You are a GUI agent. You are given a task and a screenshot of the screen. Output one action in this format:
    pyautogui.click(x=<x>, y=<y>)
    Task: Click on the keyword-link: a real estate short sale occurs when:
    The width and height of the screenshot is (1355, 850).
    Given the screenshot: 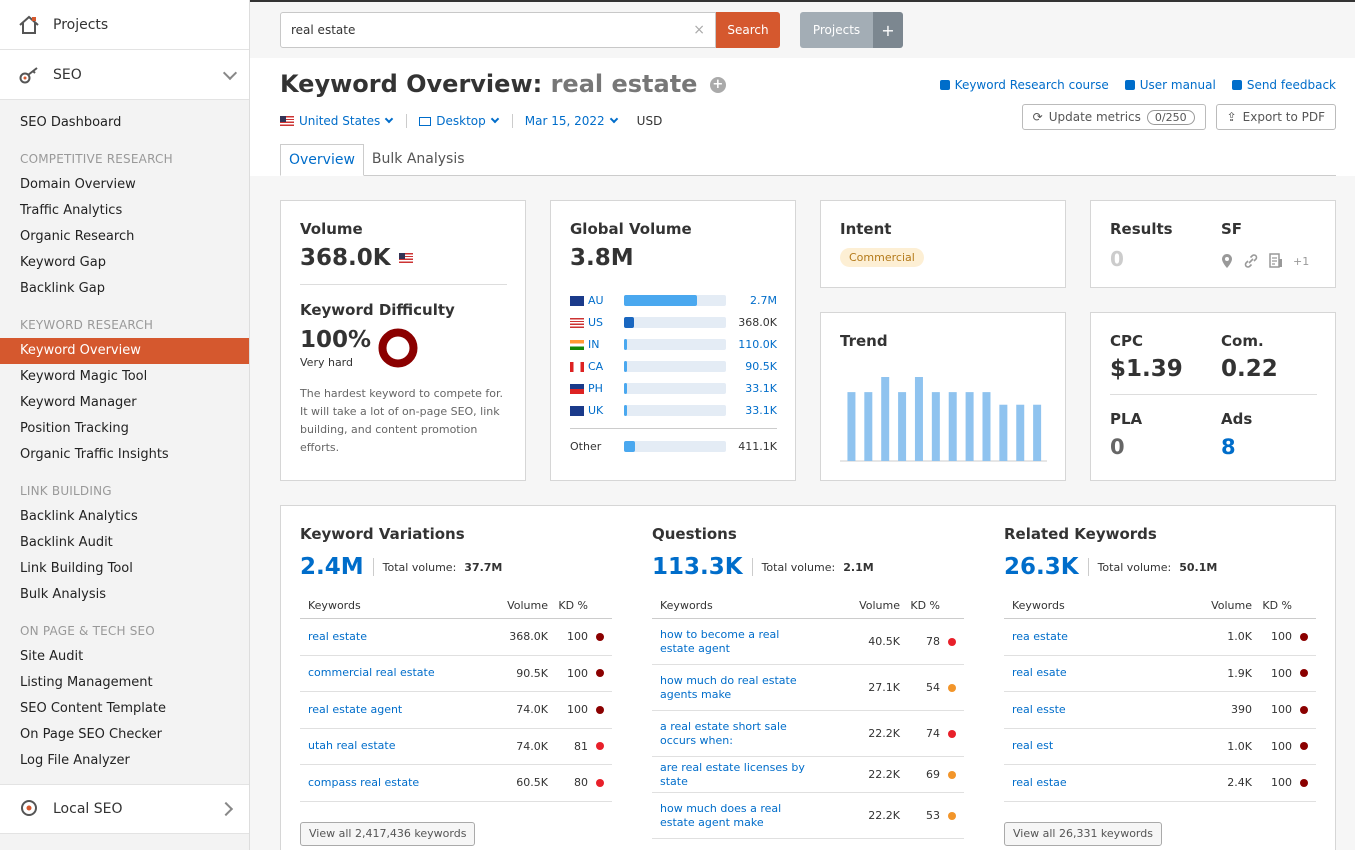 What is the action you would take?
    pyautogui.click(x=723, y=733)
    